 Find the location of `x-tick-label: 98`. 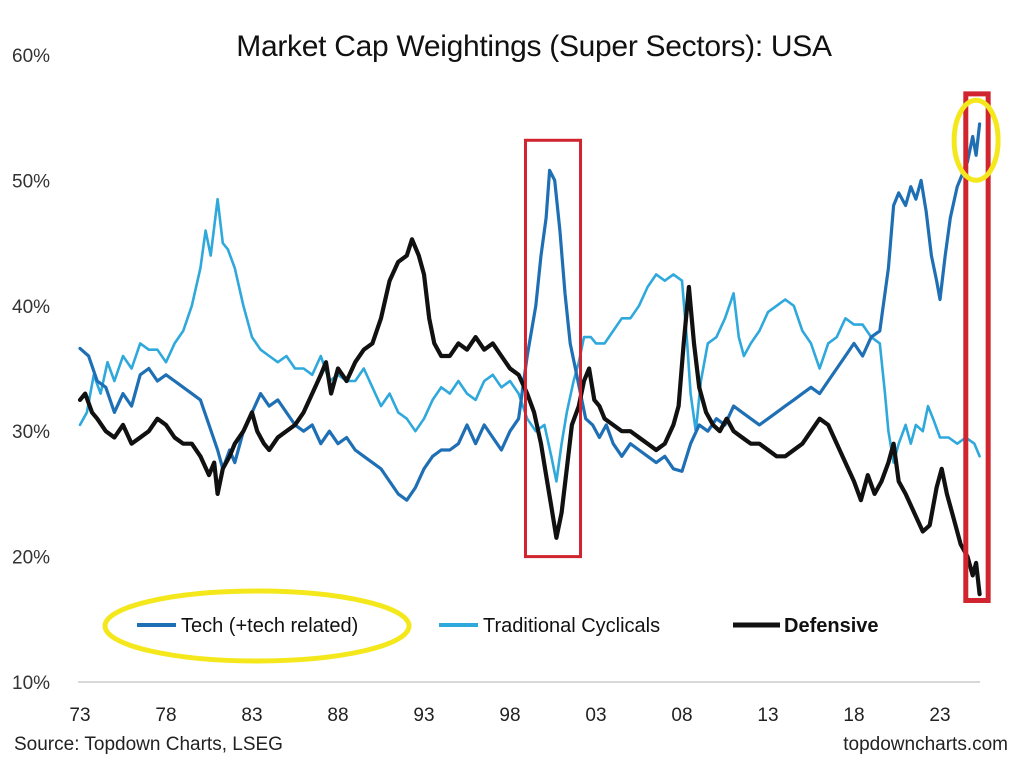

x-tick-label: 98 is located at coordinates (509, 715).